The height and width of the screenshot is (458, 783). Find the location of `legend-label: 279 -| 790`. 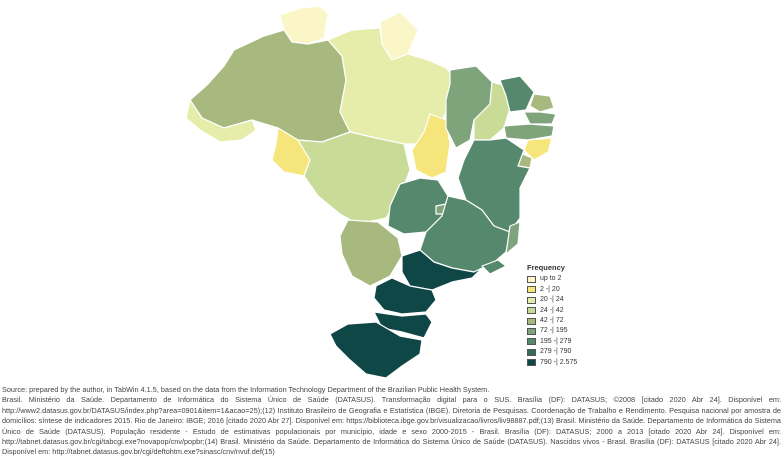

legend-label: 279 -| 790 is located at coordinates (556, 352).